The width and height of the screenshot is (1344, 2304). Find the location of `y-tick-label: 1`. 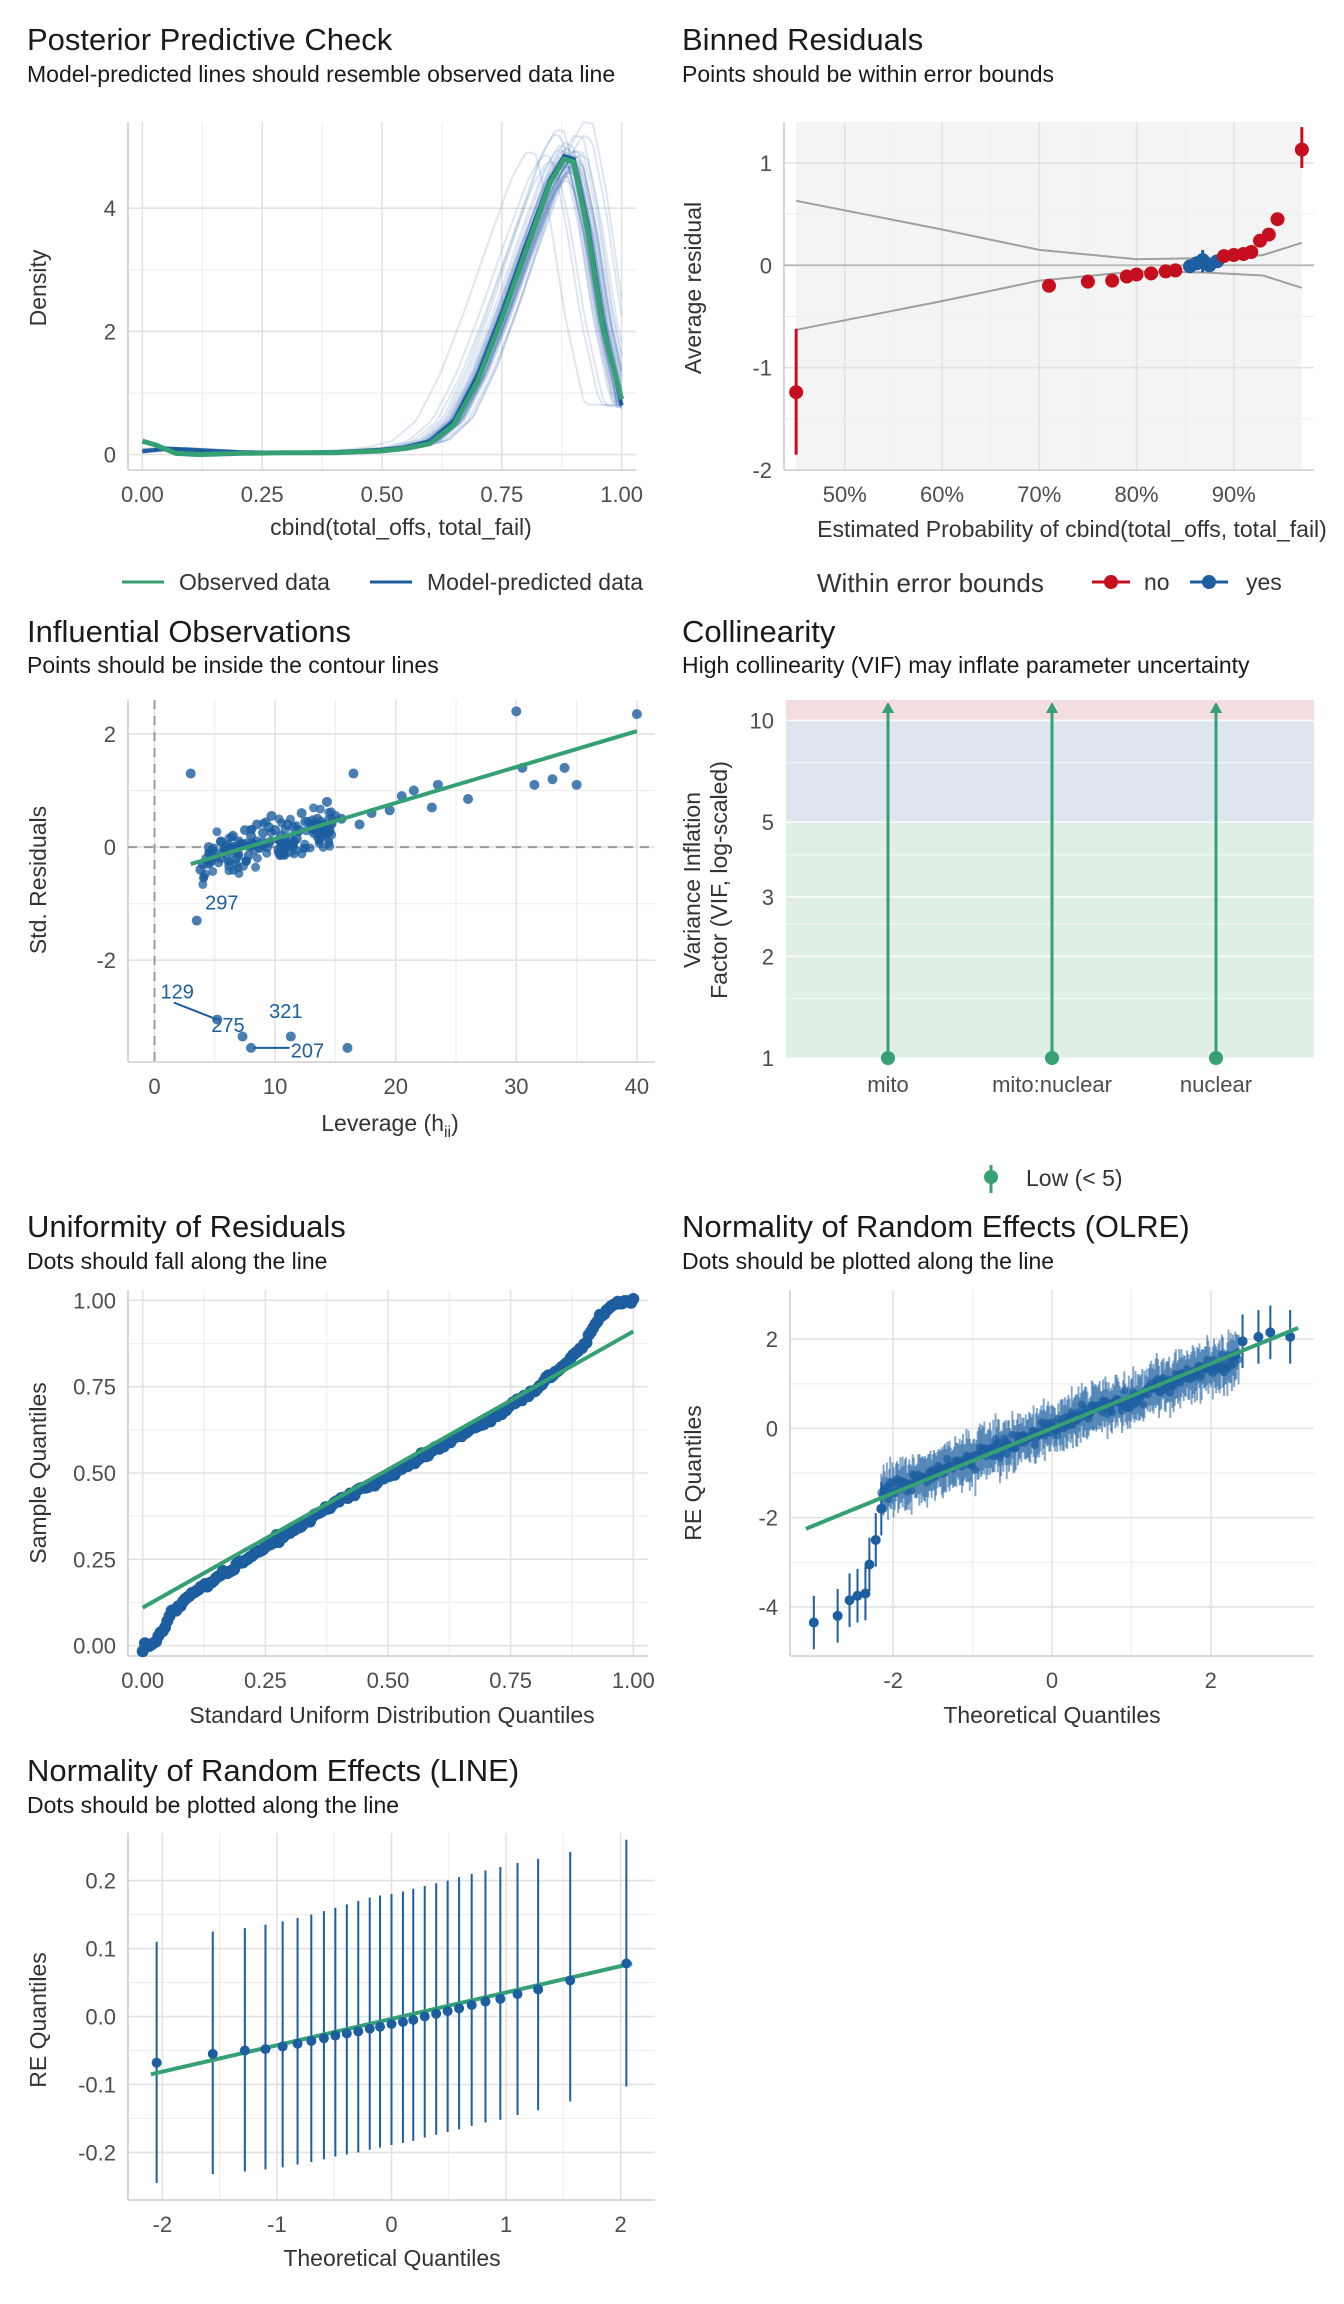

y-tick-label: 1 is located at coordinates (766, 163).